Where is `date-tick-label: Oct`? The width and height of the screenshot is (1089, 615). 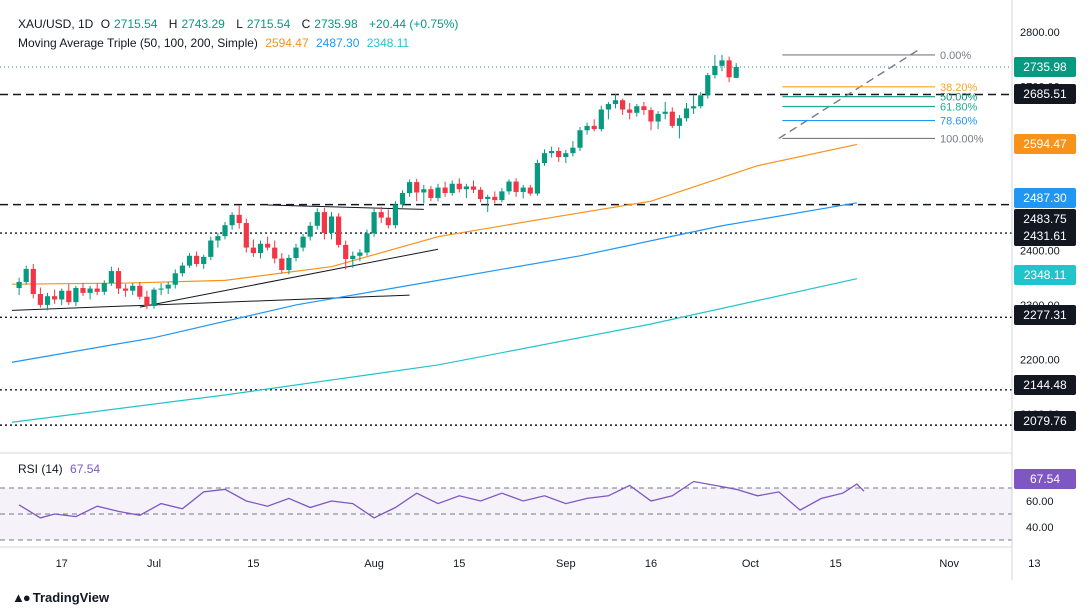 date-tick-label: Oct is located at coordinates (750, 564).